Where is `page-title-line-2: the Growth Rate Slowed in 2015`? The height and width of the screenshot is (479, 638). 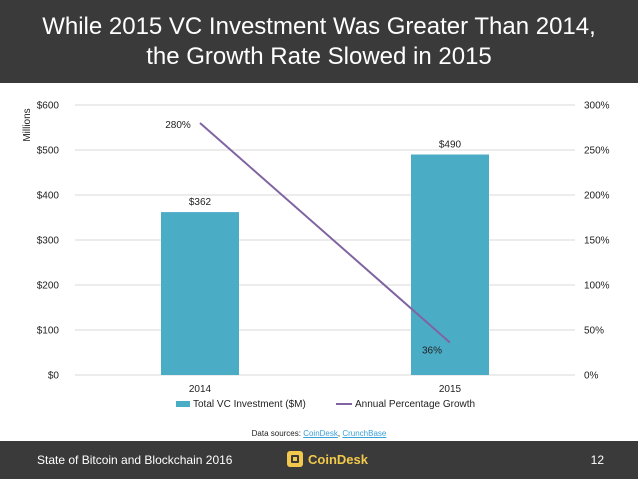 page-title-line-2: the Growth Rate Slowed in 2015 is located at coordinates (319, 56).